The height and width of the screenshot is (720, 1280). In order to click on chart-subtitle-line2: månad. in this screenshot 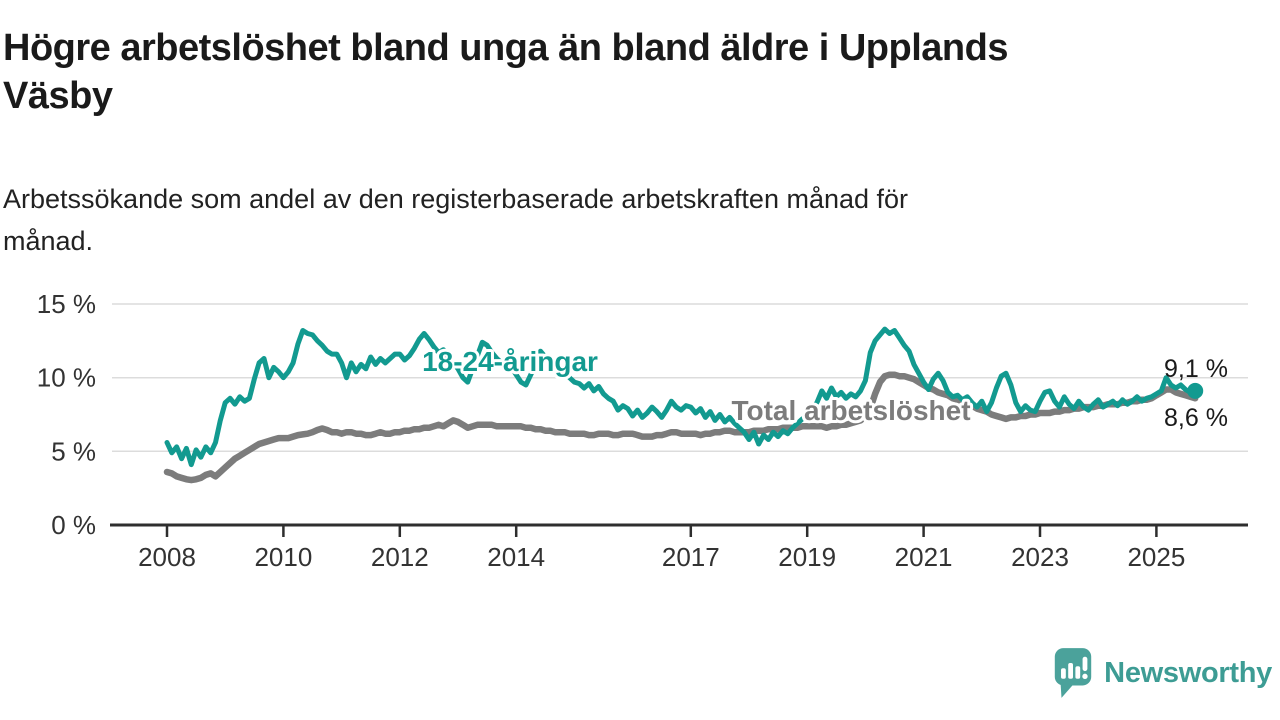, I will do `click(48, 241)`.